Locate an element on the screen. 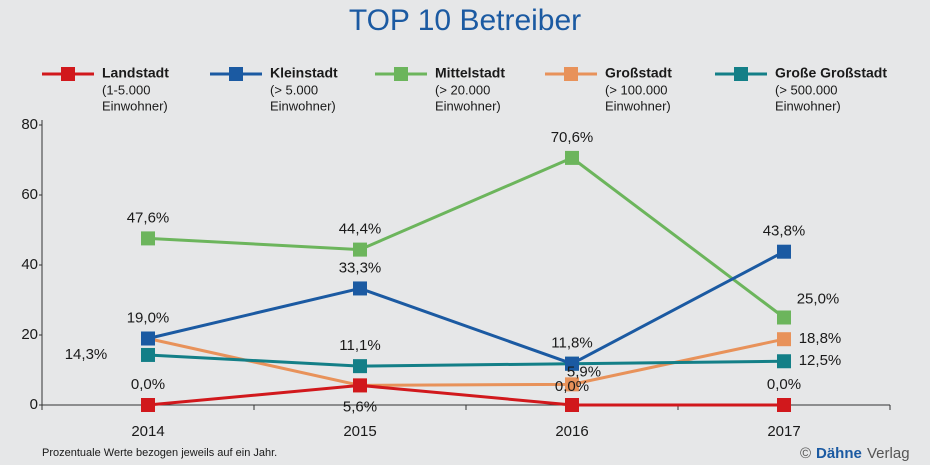 The height and width of the screenshot is (465, 930). x-tick-label: 2014 is located at coordinates (147, 431).